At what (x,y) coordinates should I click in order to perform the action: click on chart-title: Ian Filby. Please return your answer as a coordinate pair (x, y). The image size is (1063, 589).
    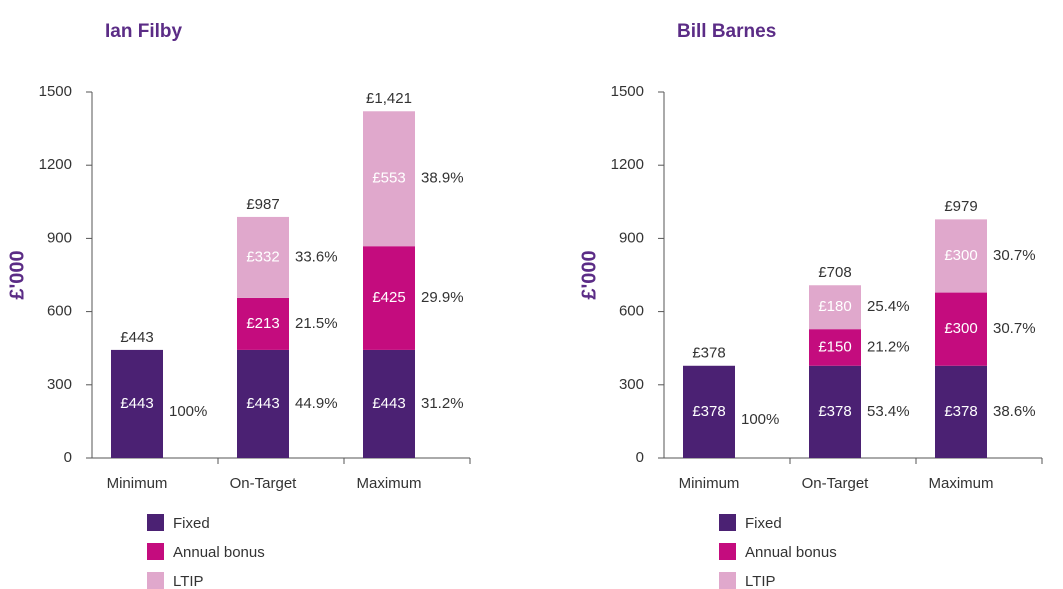
    Looking at the image, I should click on (144, 31).